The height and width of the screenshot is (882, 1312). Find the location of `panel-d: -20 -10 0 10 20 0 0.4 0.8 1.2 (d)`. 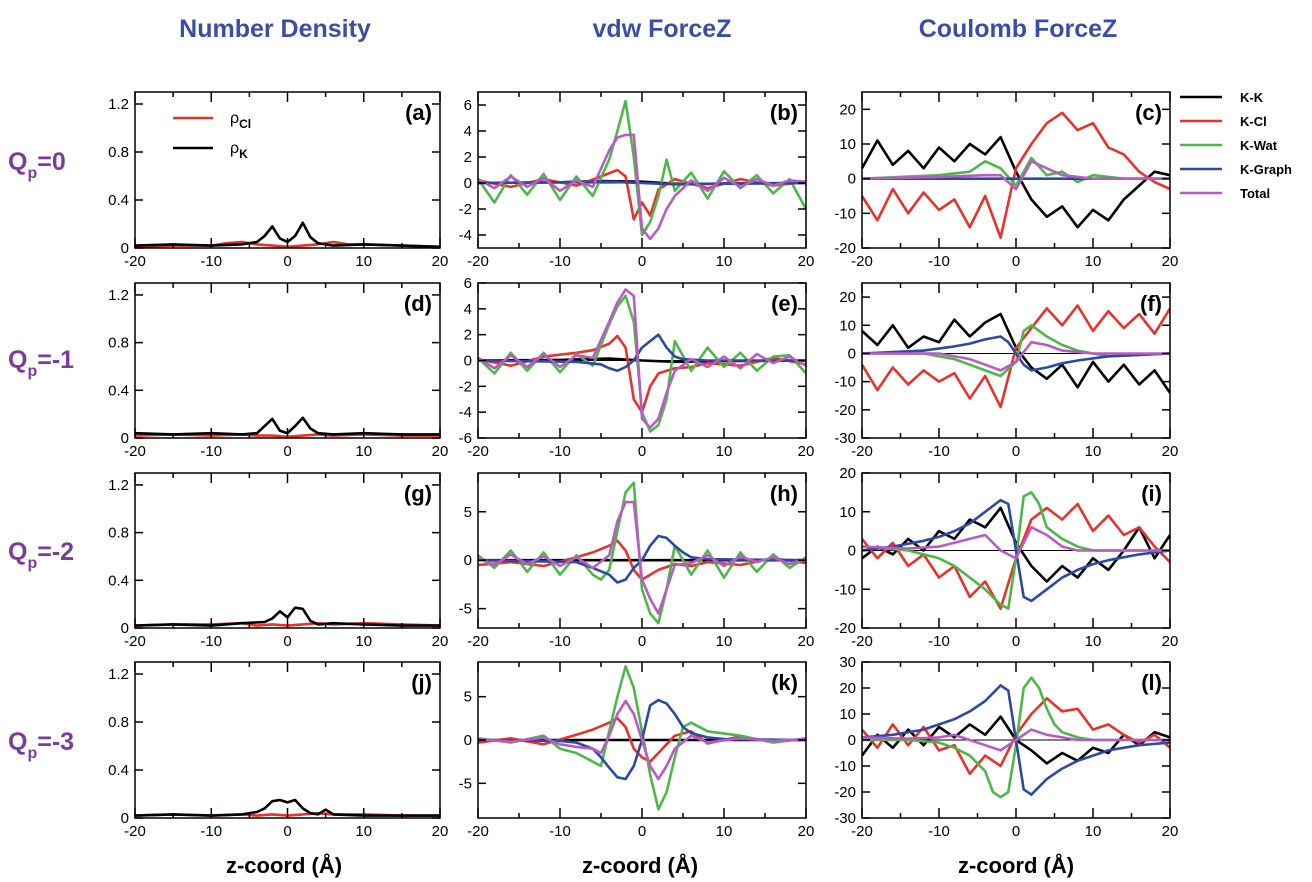

panel-d: -20 -10 0 10 20 0 0.4 0.8 1.2 (d) is located at coordinates (278, 371).